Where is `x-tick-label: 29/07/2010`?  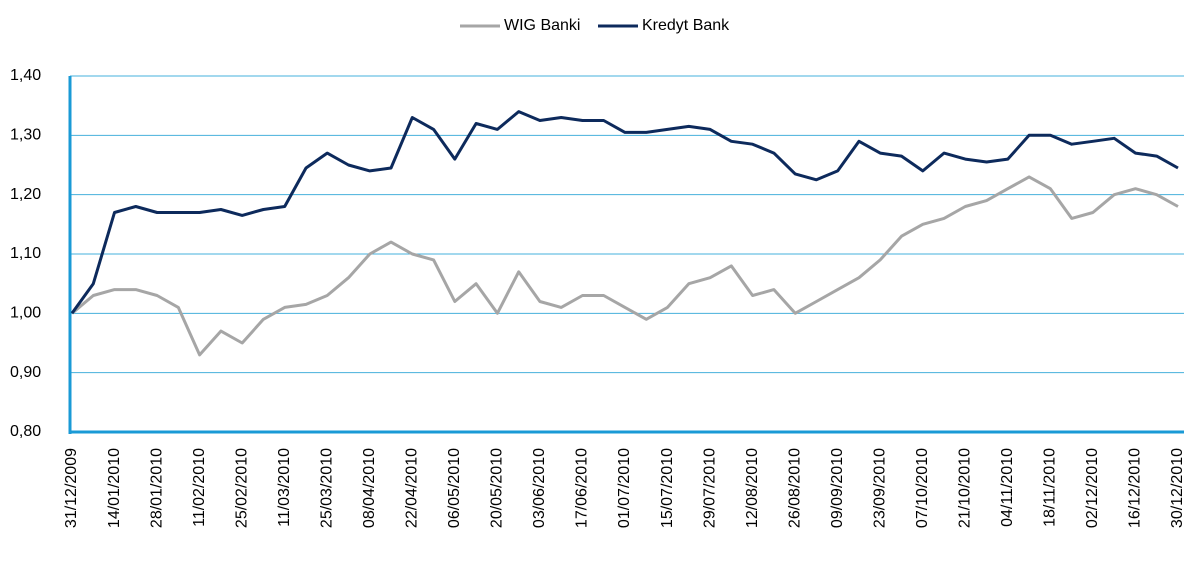 x-tick-label: 29/07/2010 is located at coordinates (709, 488).